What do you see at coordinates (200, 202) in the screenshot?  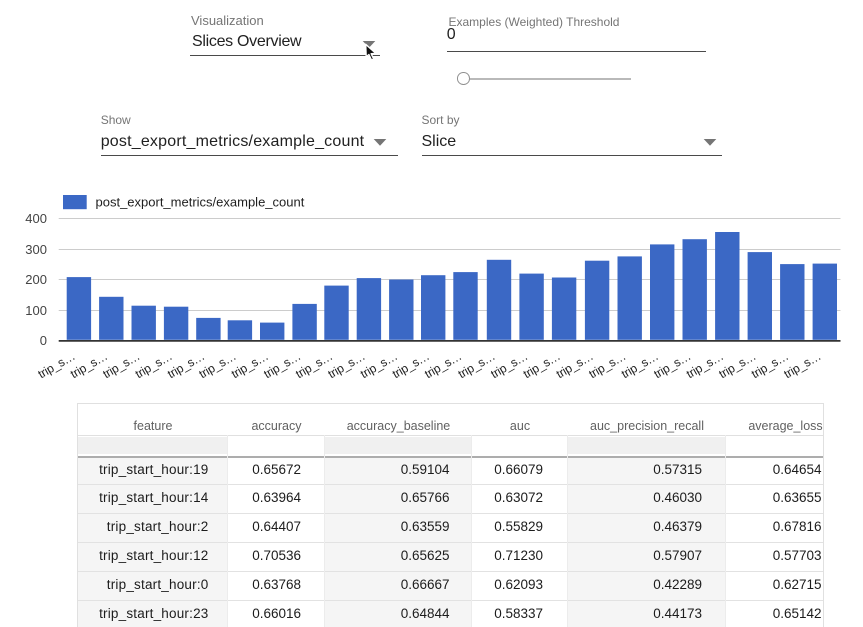 I see `svg-text:post_export_metrics/example_co: post_export_metrics/example_count` at bounding box center [200, 202].